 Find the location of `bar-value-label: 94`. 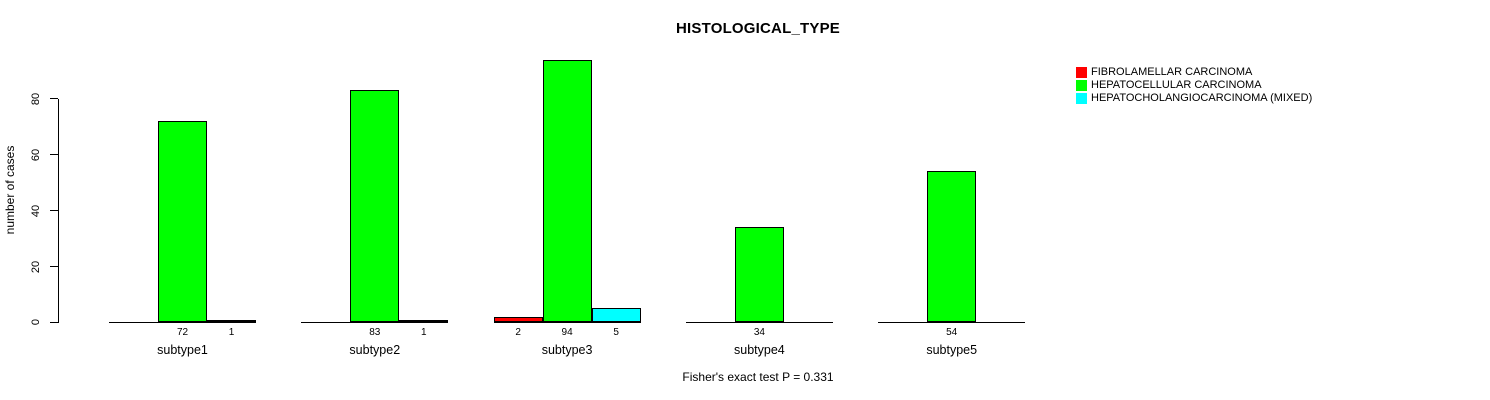

bar-value-label: 94 is located at coordinates (567, 332).